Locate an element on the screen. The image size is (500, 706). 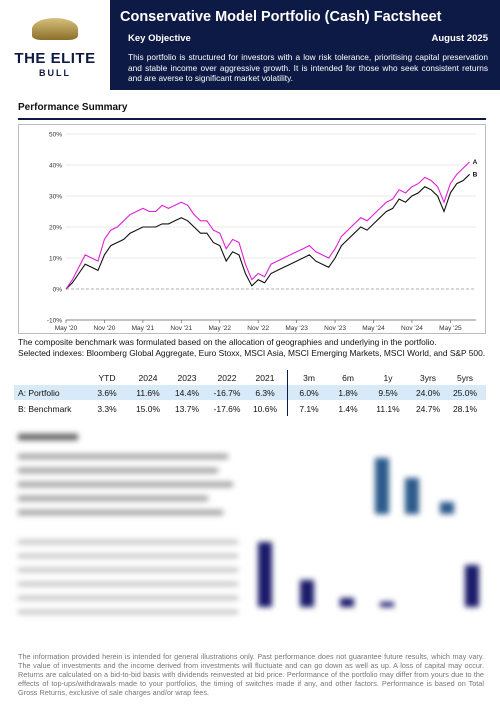
y-tick-label: 50% is located at coordinates (55, 135).